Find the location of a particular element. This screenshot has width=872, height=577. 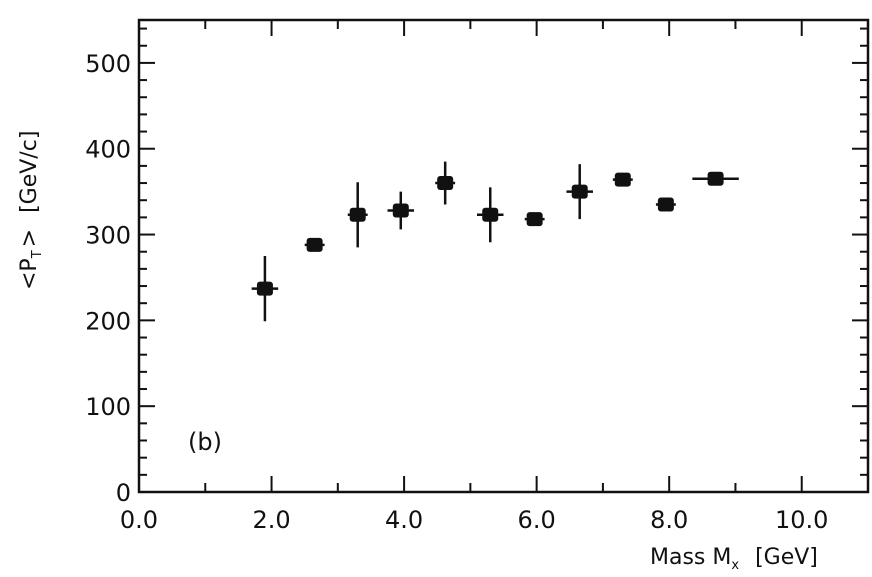

x-tick-label: 2.0 is located at coordinates (271, 520).